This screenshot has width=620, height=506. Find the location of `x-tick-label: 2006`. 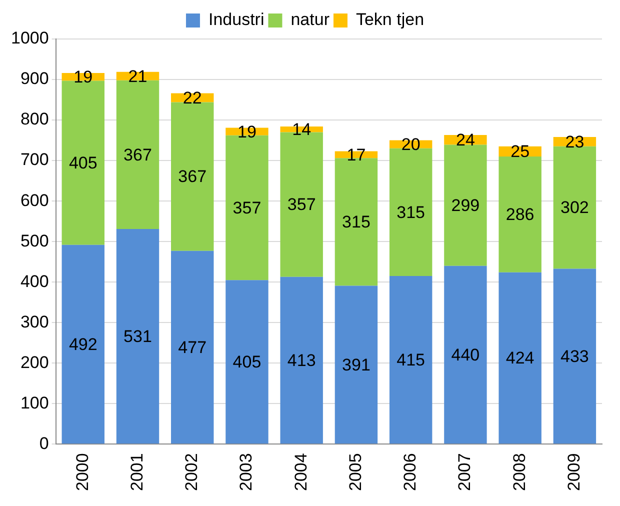

x-tick-label: 2006 is located at coordinates (410, 472).